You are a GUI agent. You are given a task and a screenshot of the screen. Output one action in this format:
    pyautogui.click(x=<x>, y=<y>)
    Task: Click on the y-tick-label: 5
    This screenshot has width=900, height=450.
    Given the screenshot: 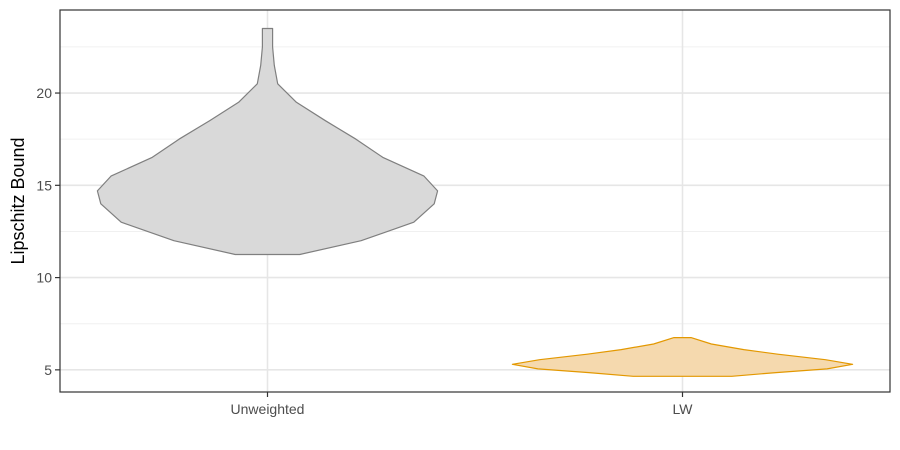 What is the action you would take?
    pyautogui.click(x=48, y=370)
    